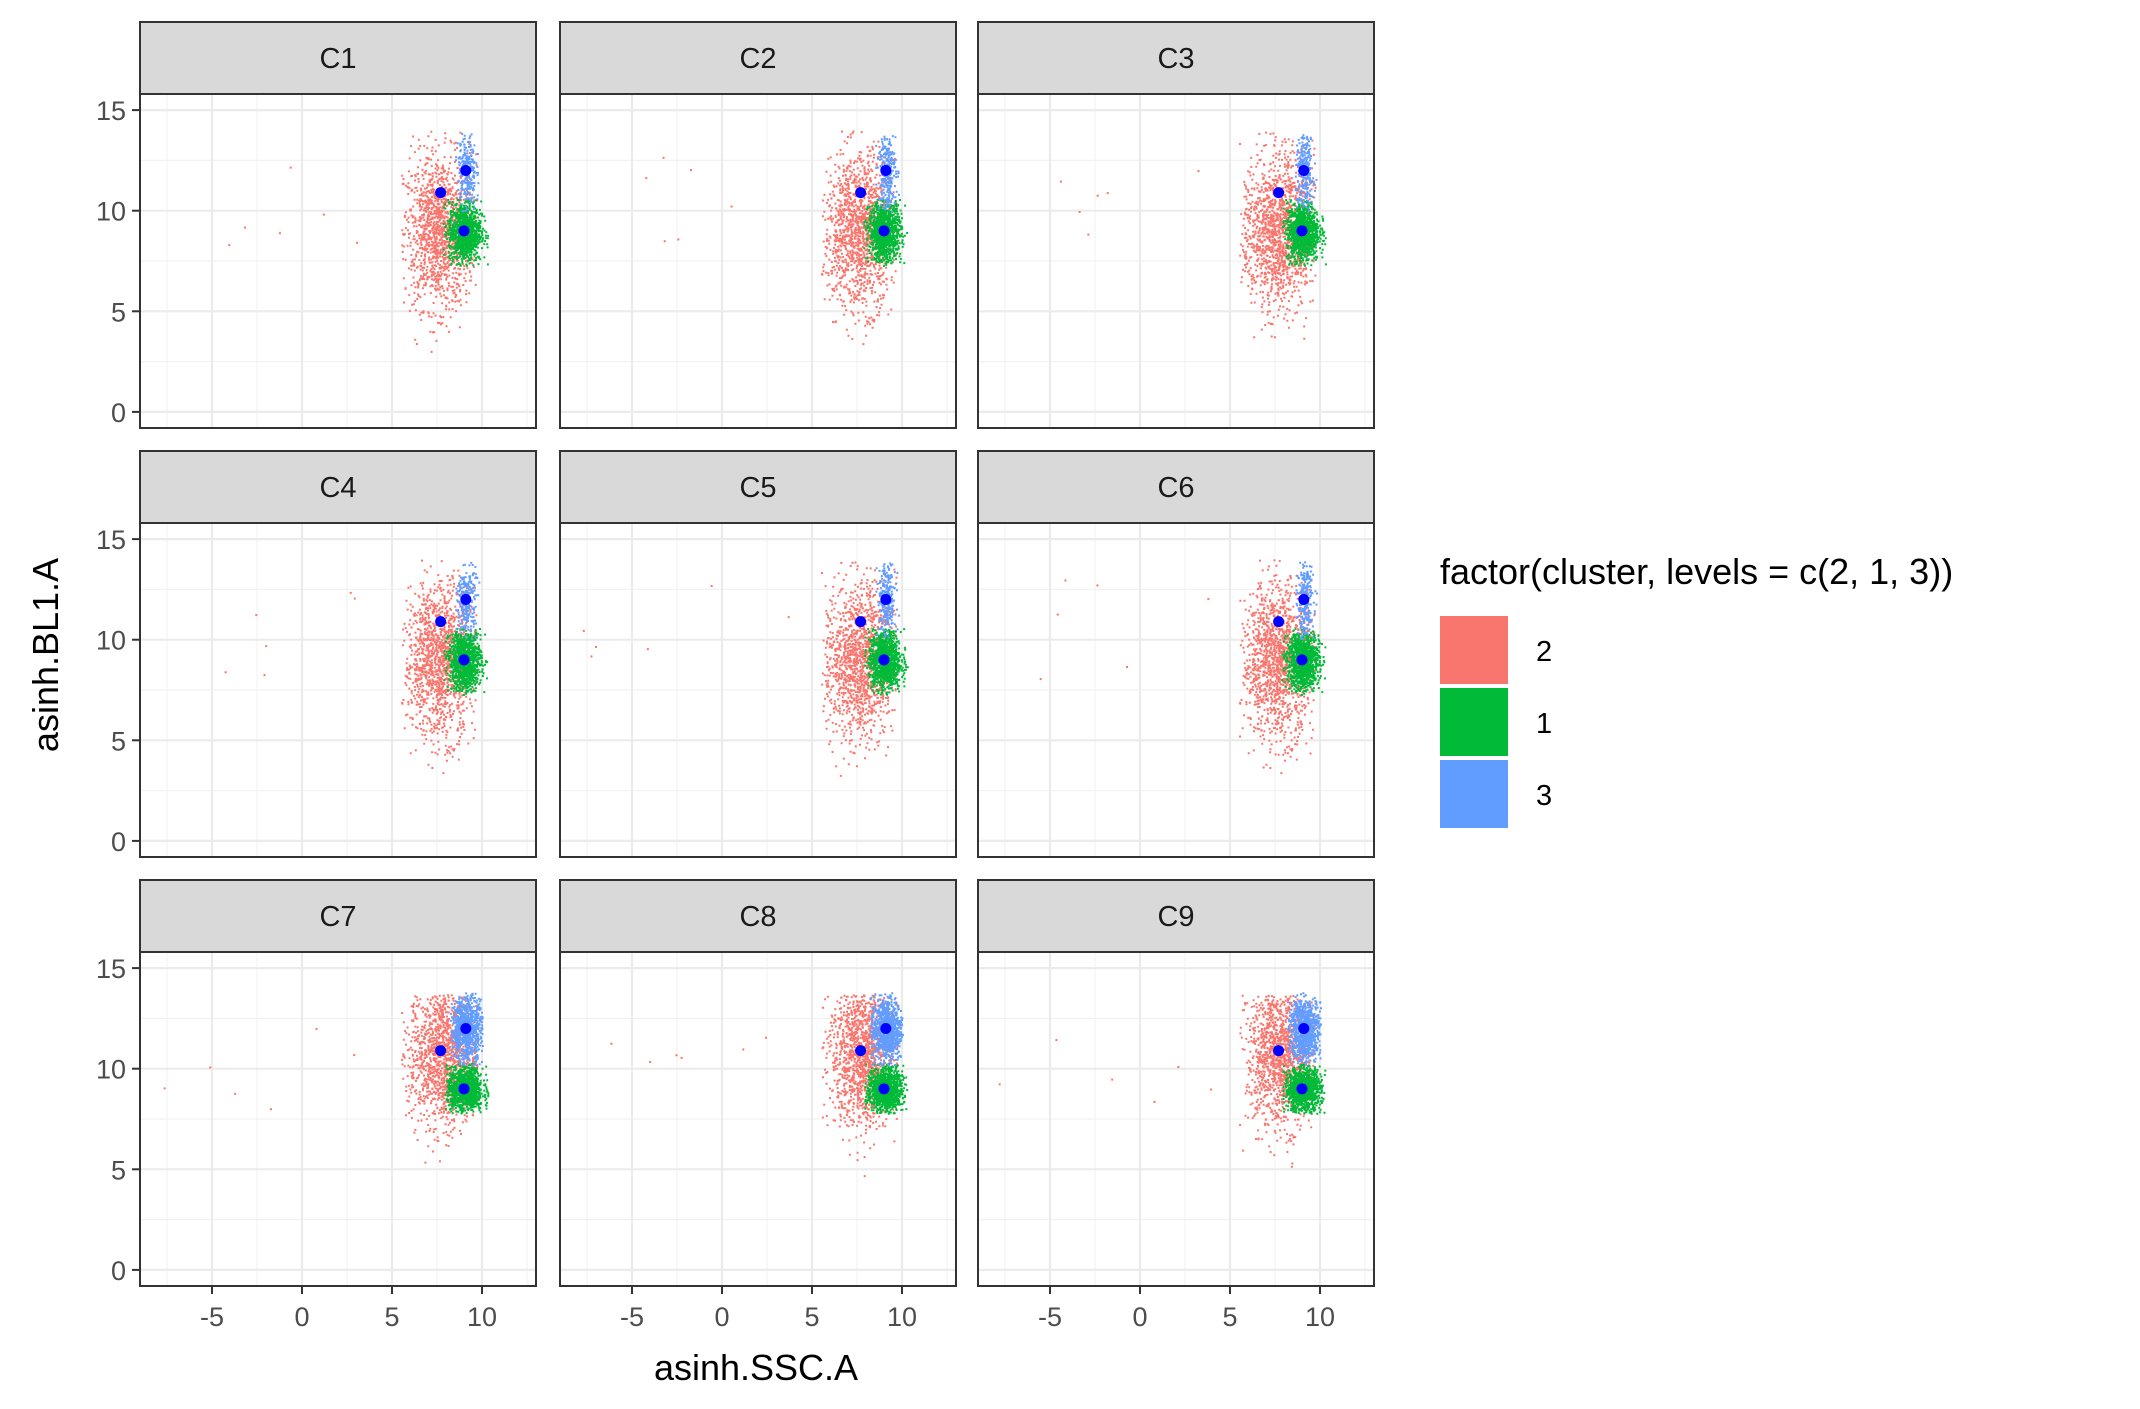 Image resolution: width=2140 pixels, height=1409 pixels. What do you see at coordinates (482, 1317) in the screenshot?
I see `x-tick-label: 10` at bounding box center [482, 1317].